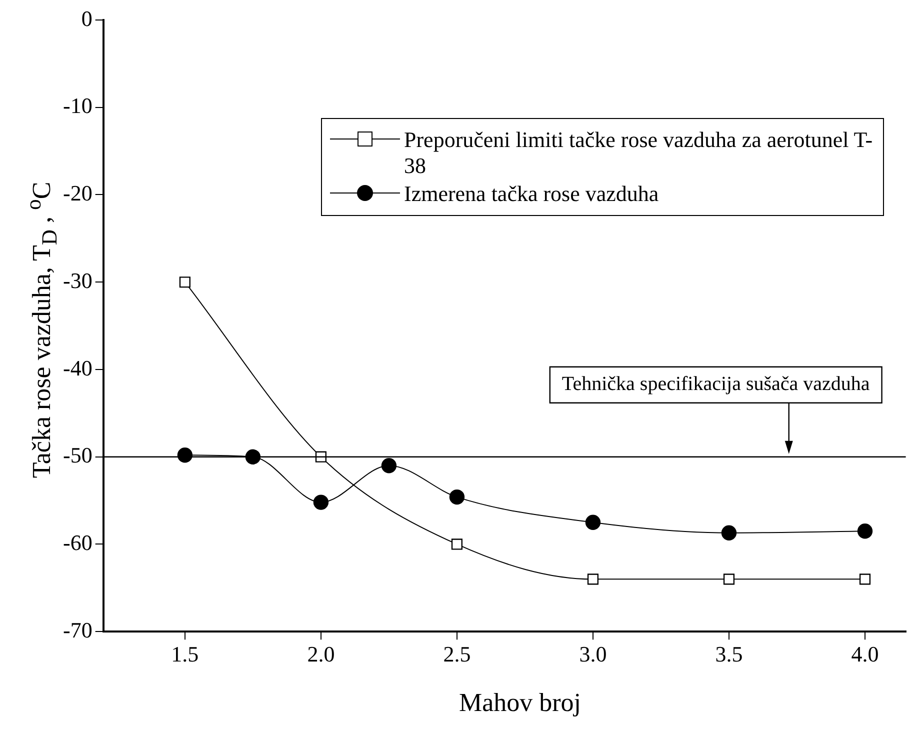 This screenshot has width=914, height=731. What do you see at coordinates (77, 629) in the screenshot?
I see `y-tick-label: -70` at bounding box center [77, 629].